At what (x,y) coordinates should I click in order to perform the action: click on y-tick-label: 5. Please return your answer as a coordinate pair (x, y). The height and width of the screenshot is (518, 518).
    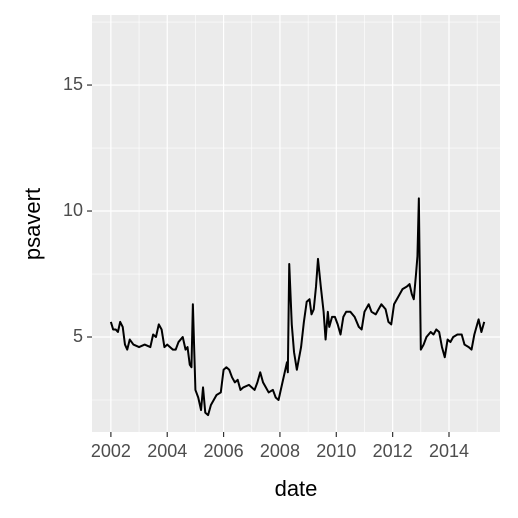
    Looking at the image, I should click on (78, 336).